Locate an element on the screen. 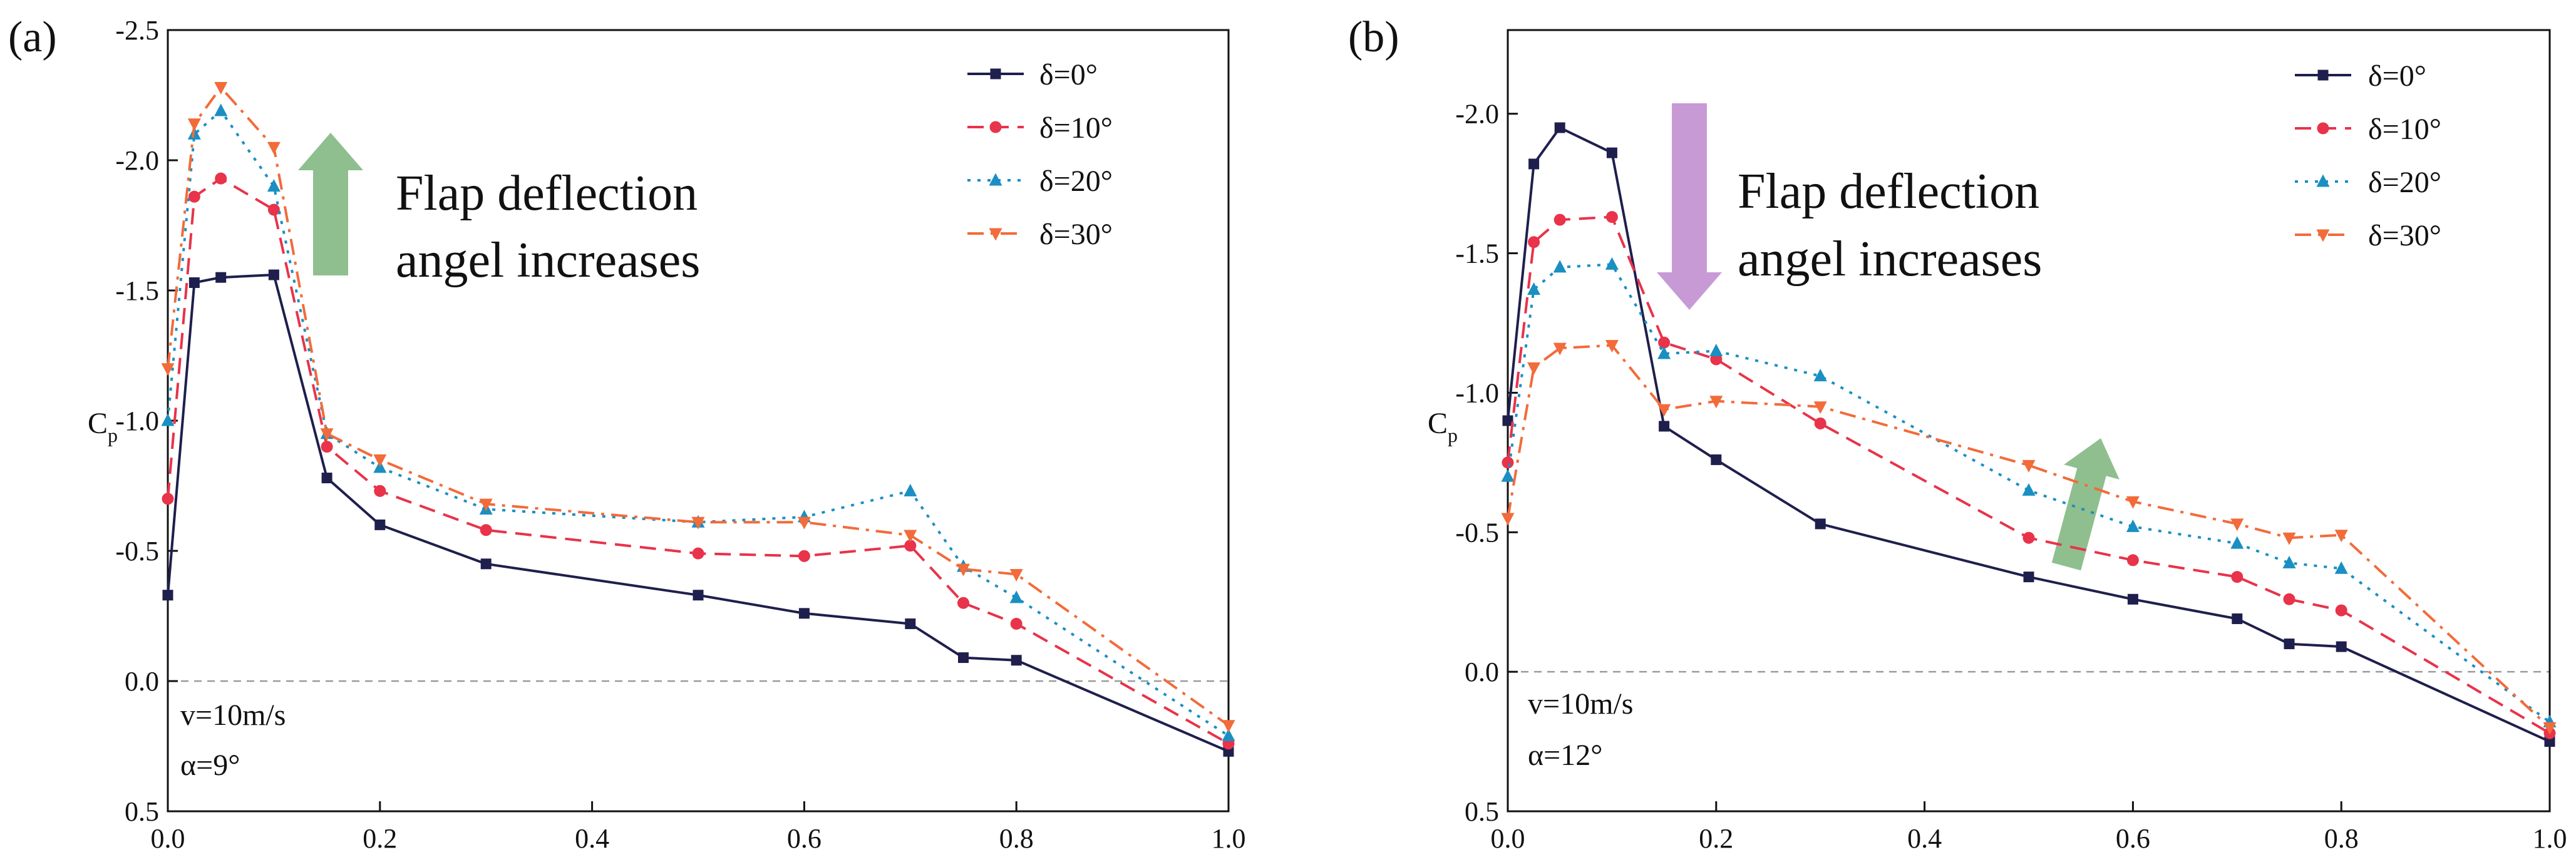 The height and width of the screenshot is (867, 2576). condition-alpha: α=12° is located at coordinates (1565, 755).